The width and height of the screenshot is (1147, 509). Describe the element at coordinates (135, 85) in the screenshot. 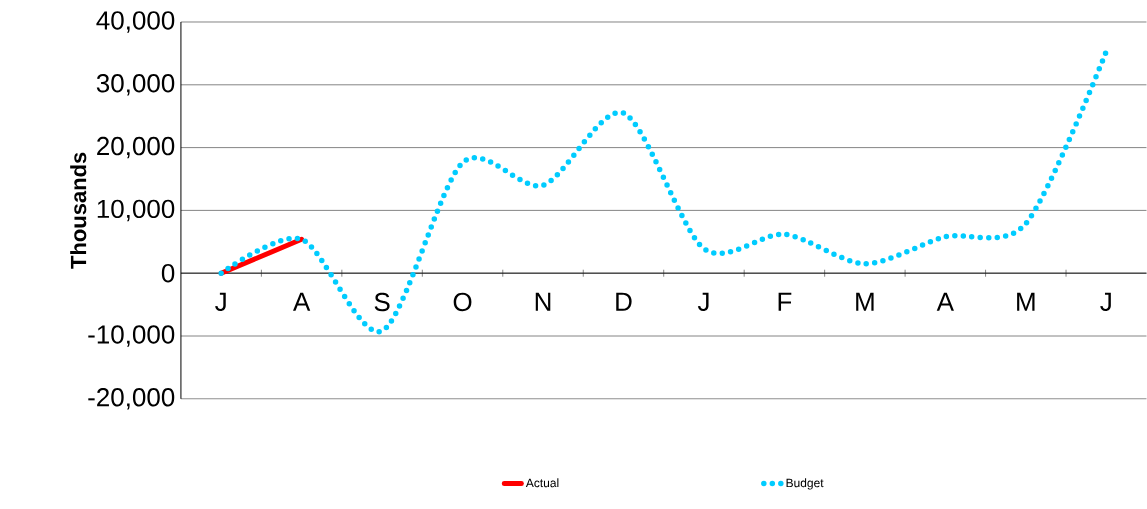

I see `y-tick-label: 30,000` at that location.